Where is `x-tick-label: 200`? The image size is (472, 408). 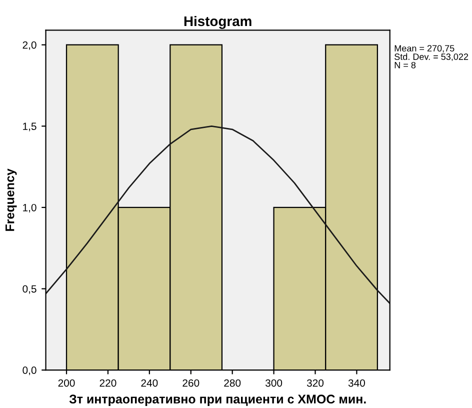
x-tick-label: 200 is located at coordinates (66, 383).